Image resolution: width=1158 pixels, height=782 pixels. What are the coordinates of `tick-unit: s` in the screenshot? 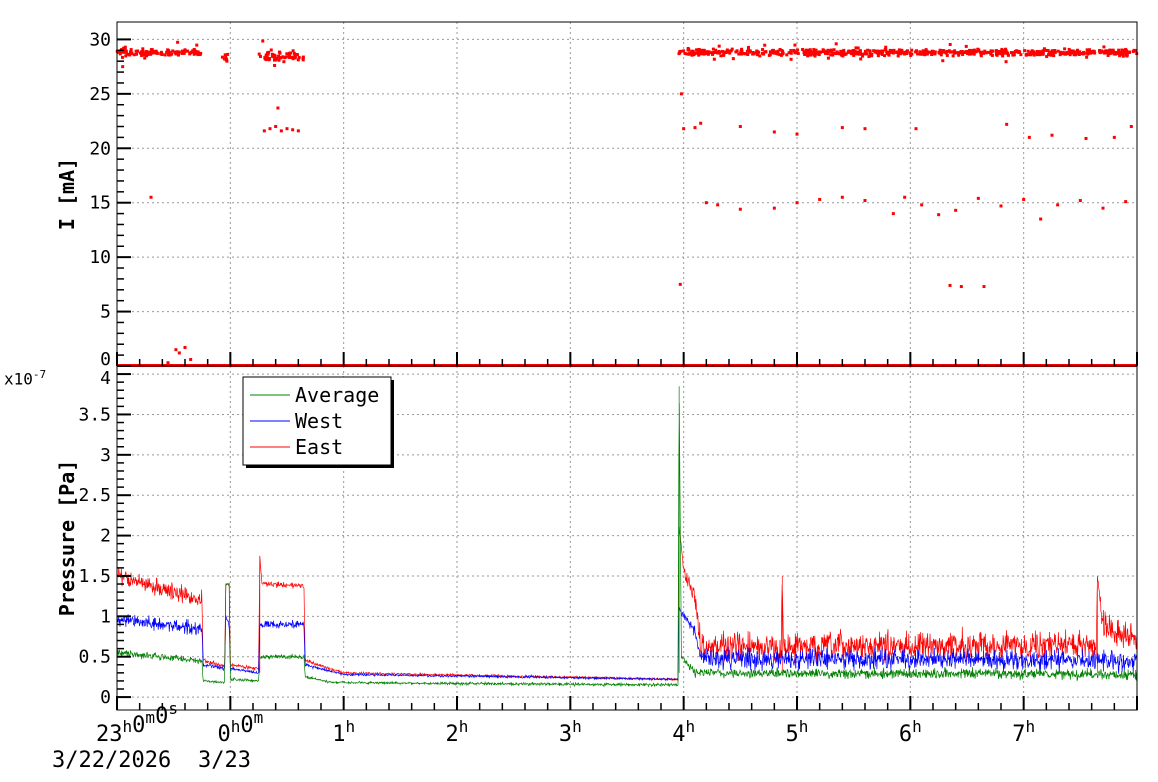 It's located at (173, 708).